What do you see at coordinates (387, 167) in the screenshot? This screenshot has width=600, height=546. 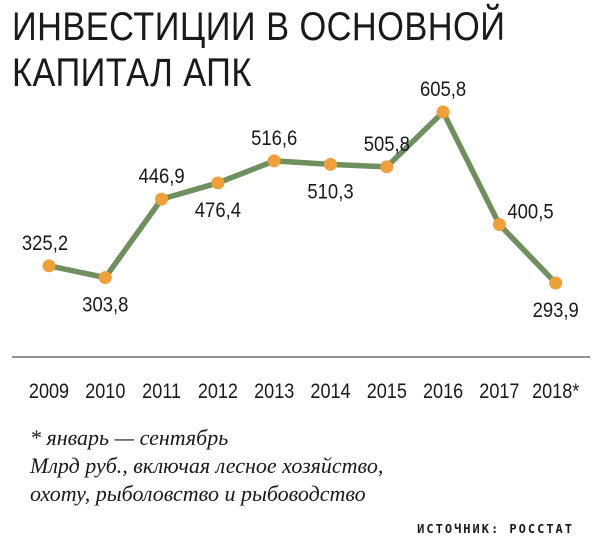 I see `data-point-2015` at bounding box center [387, 167].